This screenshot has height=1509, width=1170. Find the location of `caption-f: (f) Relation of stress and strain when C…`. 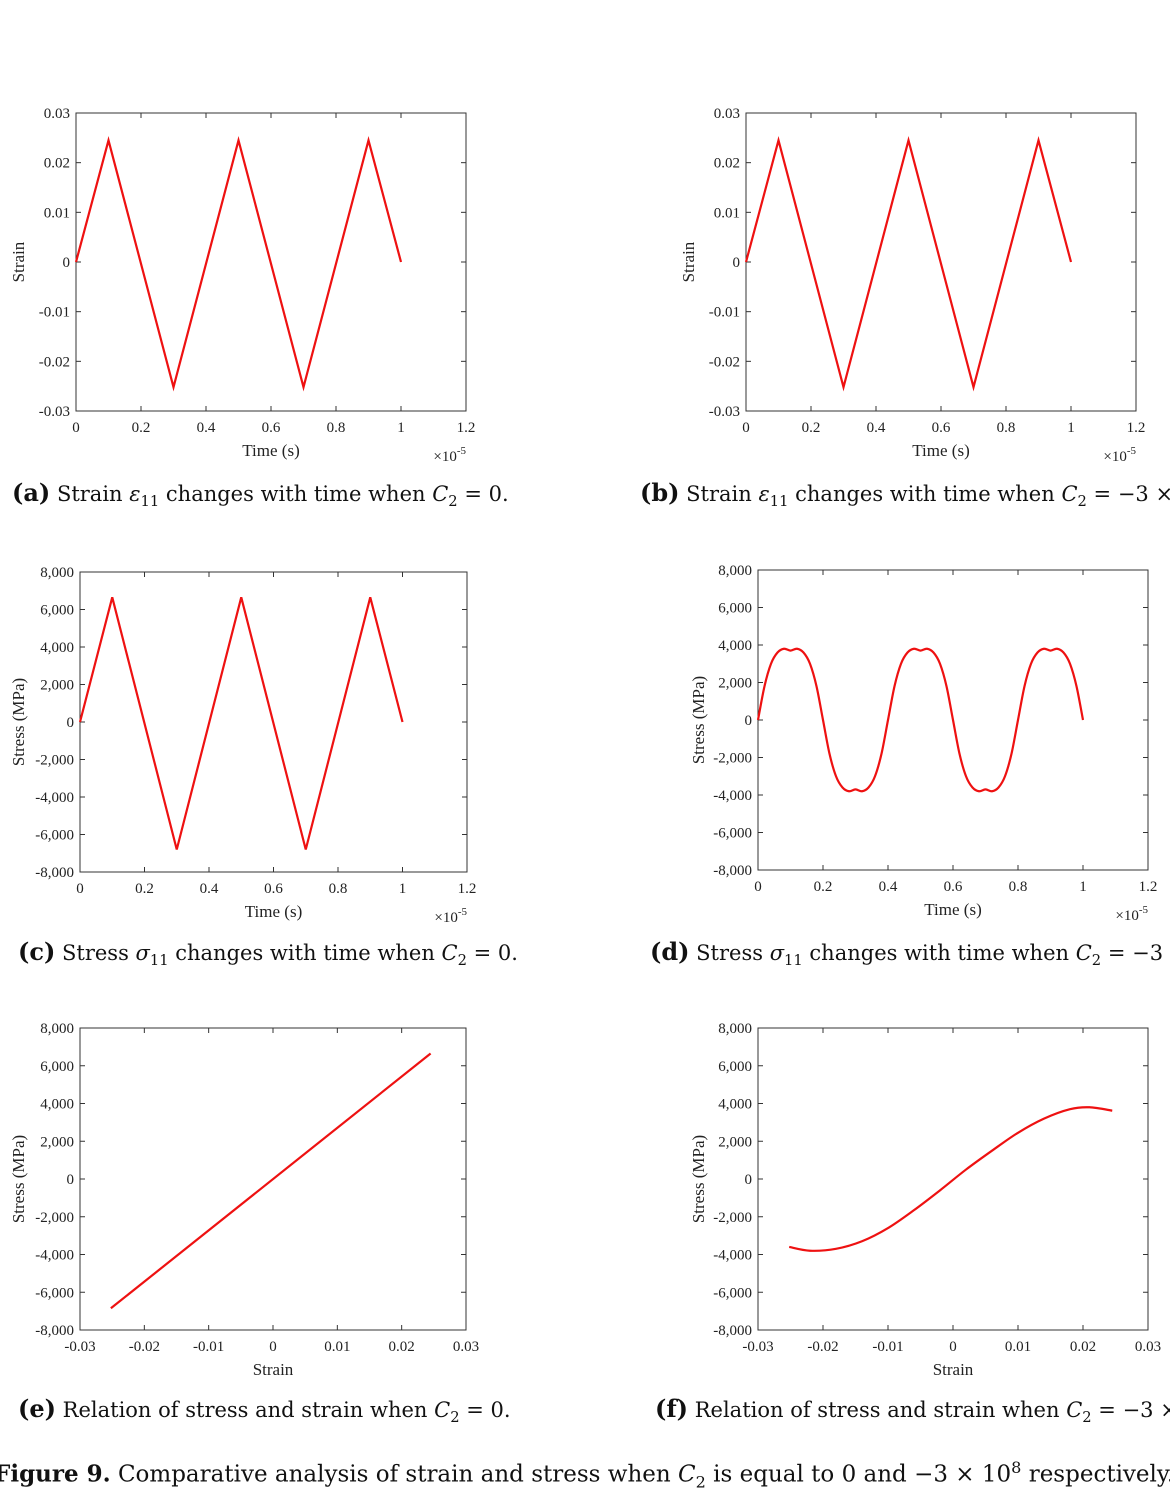

caption-f: (f) Relation of stress and strain when C… is located at coordinates (912, 1410).